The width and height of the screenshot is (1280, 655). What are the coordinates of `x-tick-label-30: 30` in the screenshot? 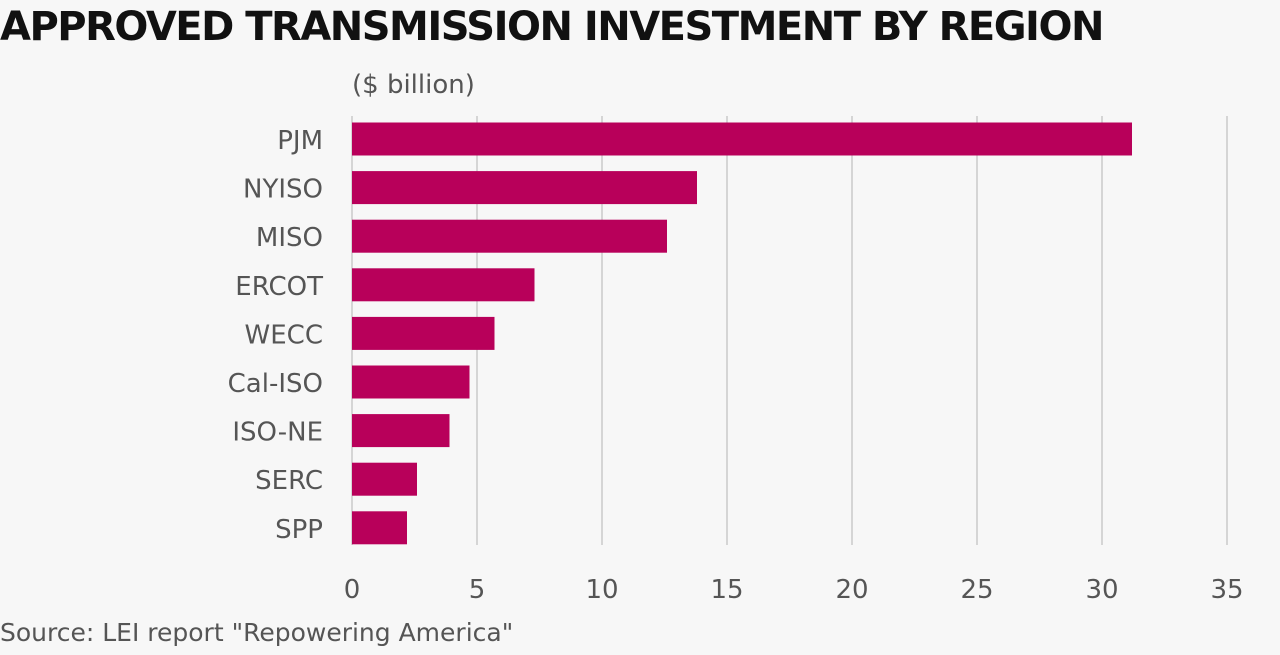 It's located at (1101, 590).